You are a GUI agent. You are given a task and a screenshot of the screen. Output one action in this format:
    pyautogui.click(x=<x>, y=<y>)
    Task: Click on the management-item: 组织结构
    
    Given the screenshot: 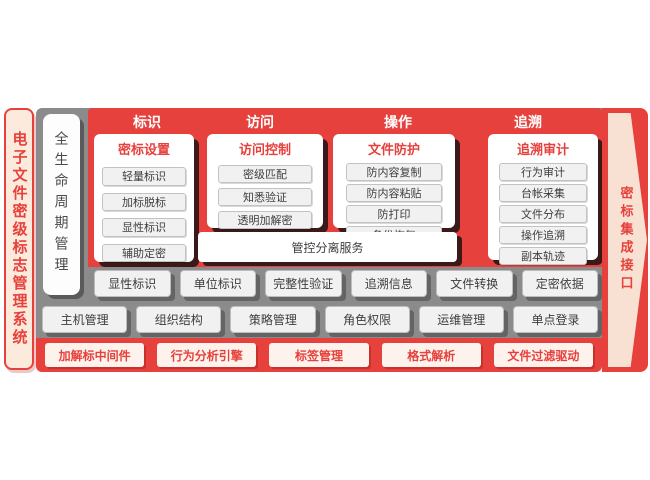 What is the action you would take?
    pyautogui.click(x=179, y=319)
    